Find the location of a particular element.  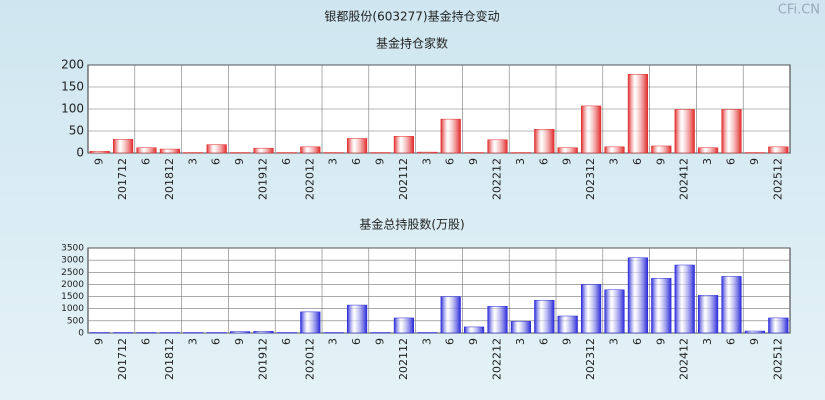

y-tick-label: 50 is located at coordinates (76, 131).